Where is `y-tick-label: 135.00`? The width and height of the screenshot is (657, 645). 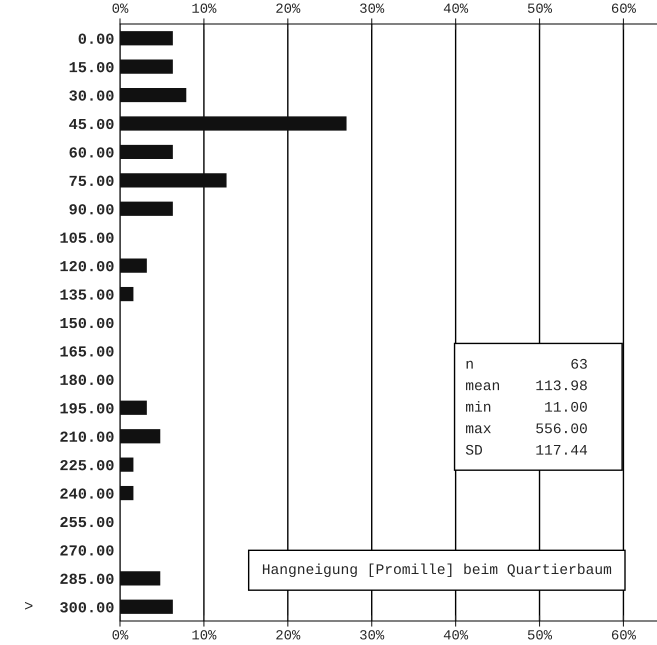 y-tick-label: 135.00 is located at coordinates (87, 294).